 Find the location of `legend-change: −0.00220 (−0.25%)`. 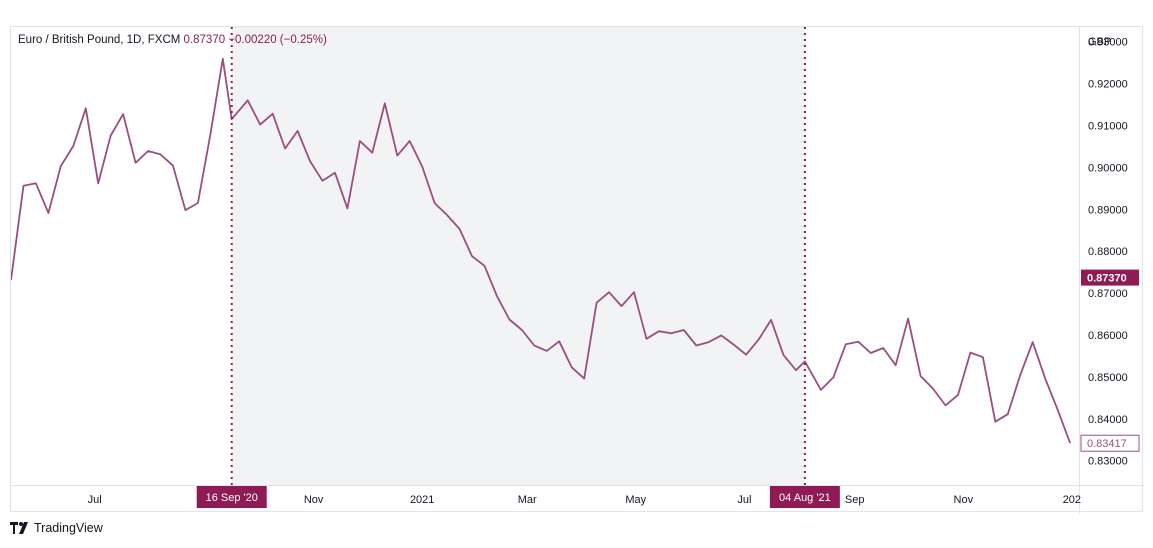

legend-change: −0.00220 (−0.25%) is located at coordinates (277, 40).